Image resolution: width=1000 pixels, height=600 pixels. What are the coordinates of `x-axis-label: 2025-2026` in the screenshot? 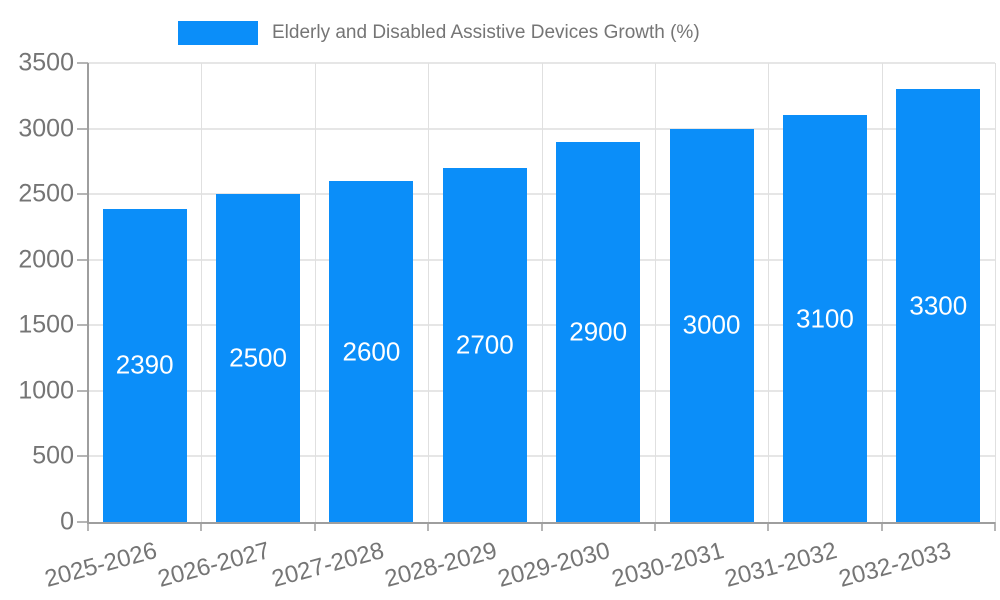 It's located at (100, 565).